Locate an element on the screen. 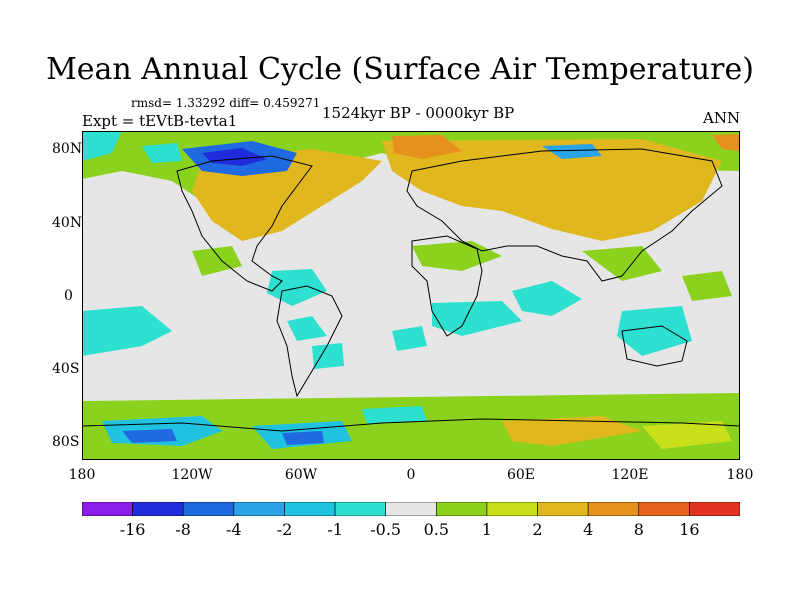 This screenshot has width=800, height=600. southern-anomalies is located at coordinates (411, 426).